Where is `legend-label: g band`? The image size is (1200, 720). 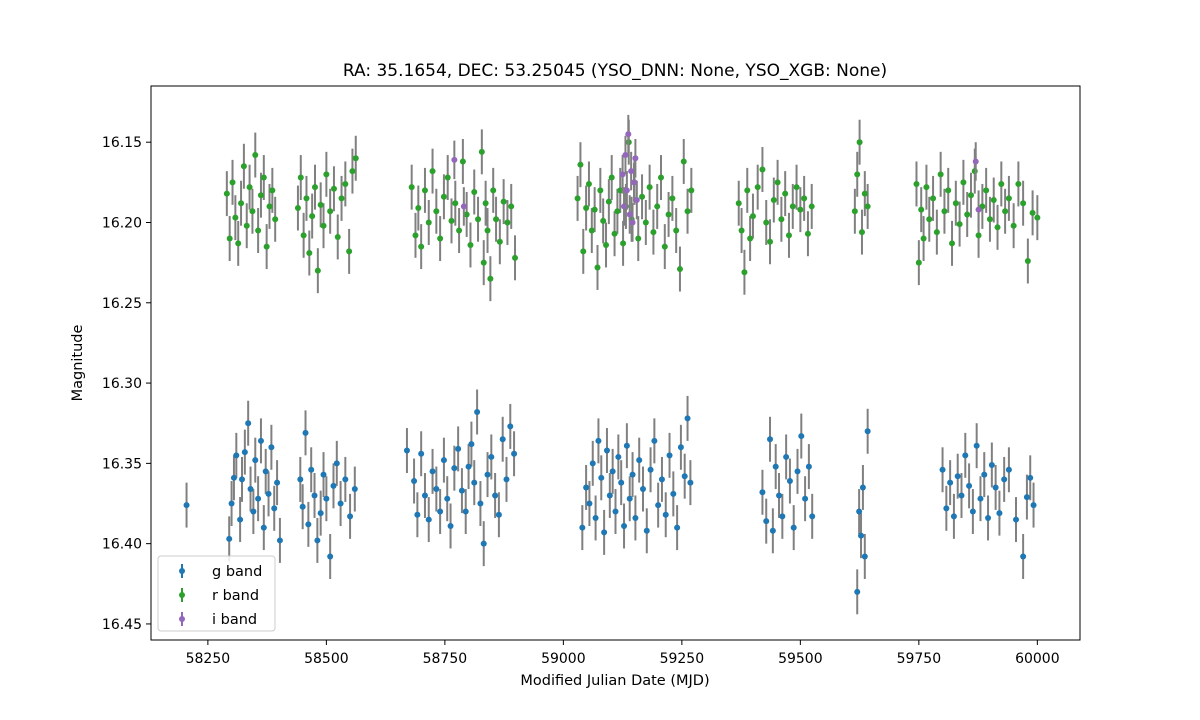
legend-label: g band is located at coordinates (237, 572).